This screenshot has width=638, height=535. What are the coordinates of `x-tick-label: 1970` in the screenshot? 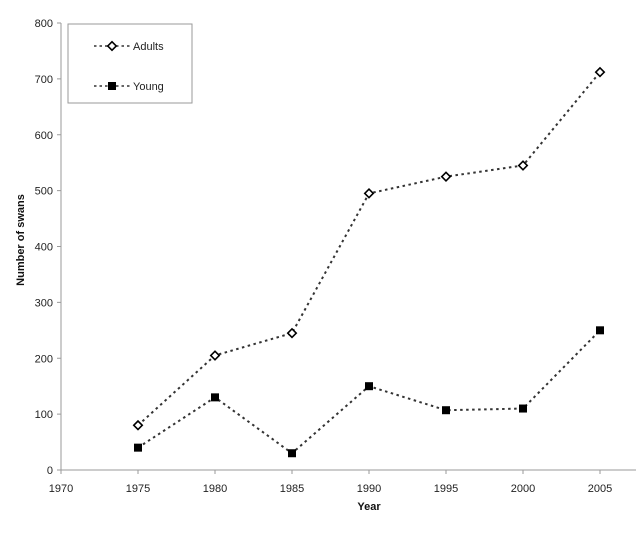 It's located at (61, 489).